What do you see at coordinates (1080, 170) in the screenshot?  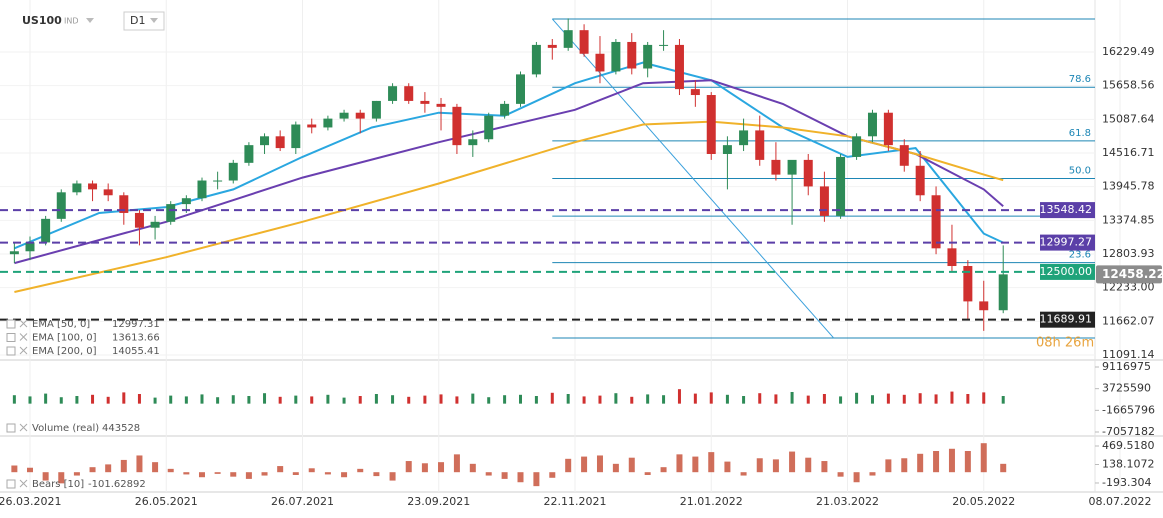 I see `fib-label: 50.0` at bounding box center [1080, 170].